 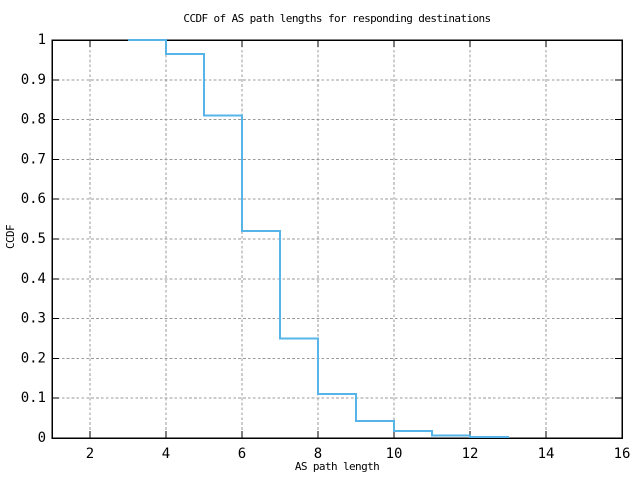 What do you see at coordinates (33, 159) in the screenshot?
I see `y-tick-label: 0.7` at bounding box center [33, 159].